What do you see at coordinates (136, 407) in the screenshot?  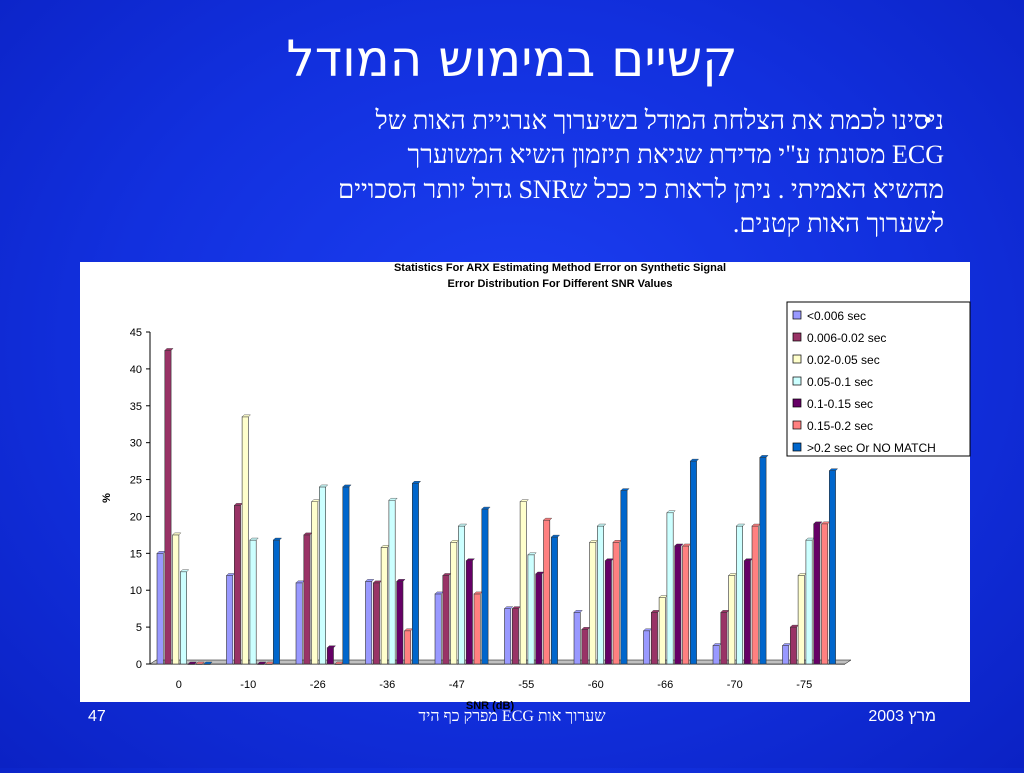 I see `y-tick-label: 35` at bounding box center [136, 407].